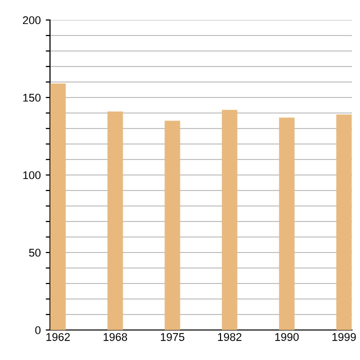 This screenshot has height=360, width=360. I want to click on x-tick-label: 1982, so click(230, 337).